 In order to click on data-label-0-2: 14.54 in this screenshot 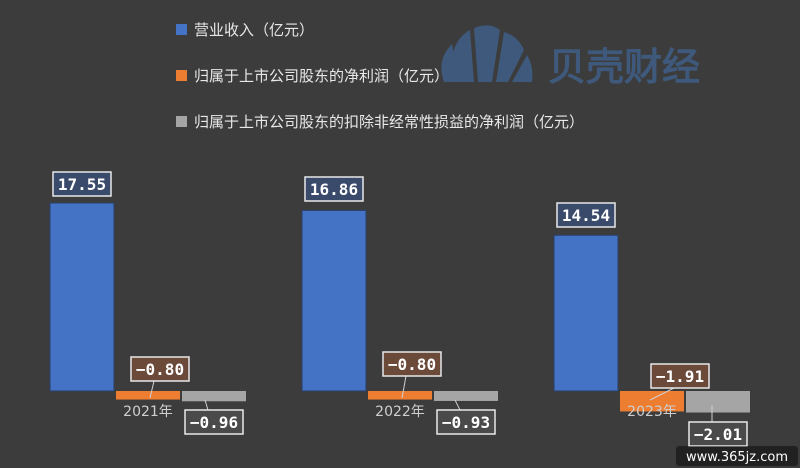, I will do `click(586, 215)`.